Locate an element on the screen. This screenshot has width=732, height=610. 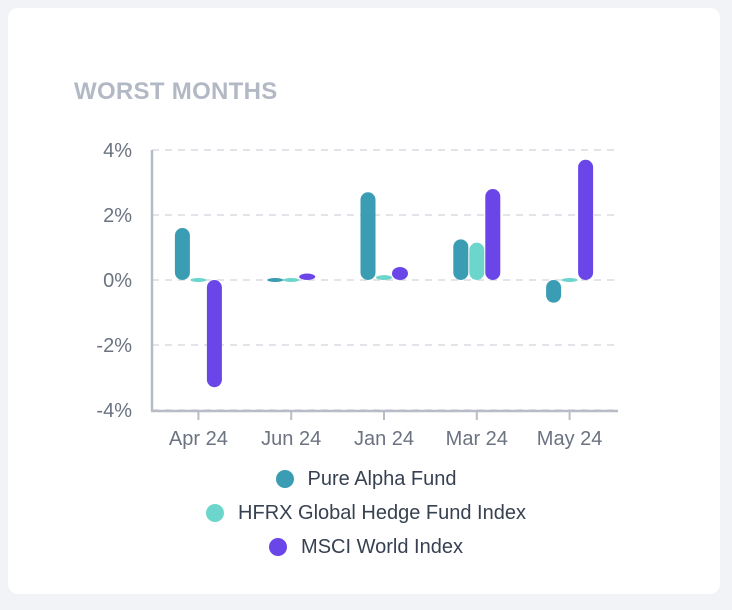
legend-item: Pure Alpha Fund is located at coordinates (366, 479).